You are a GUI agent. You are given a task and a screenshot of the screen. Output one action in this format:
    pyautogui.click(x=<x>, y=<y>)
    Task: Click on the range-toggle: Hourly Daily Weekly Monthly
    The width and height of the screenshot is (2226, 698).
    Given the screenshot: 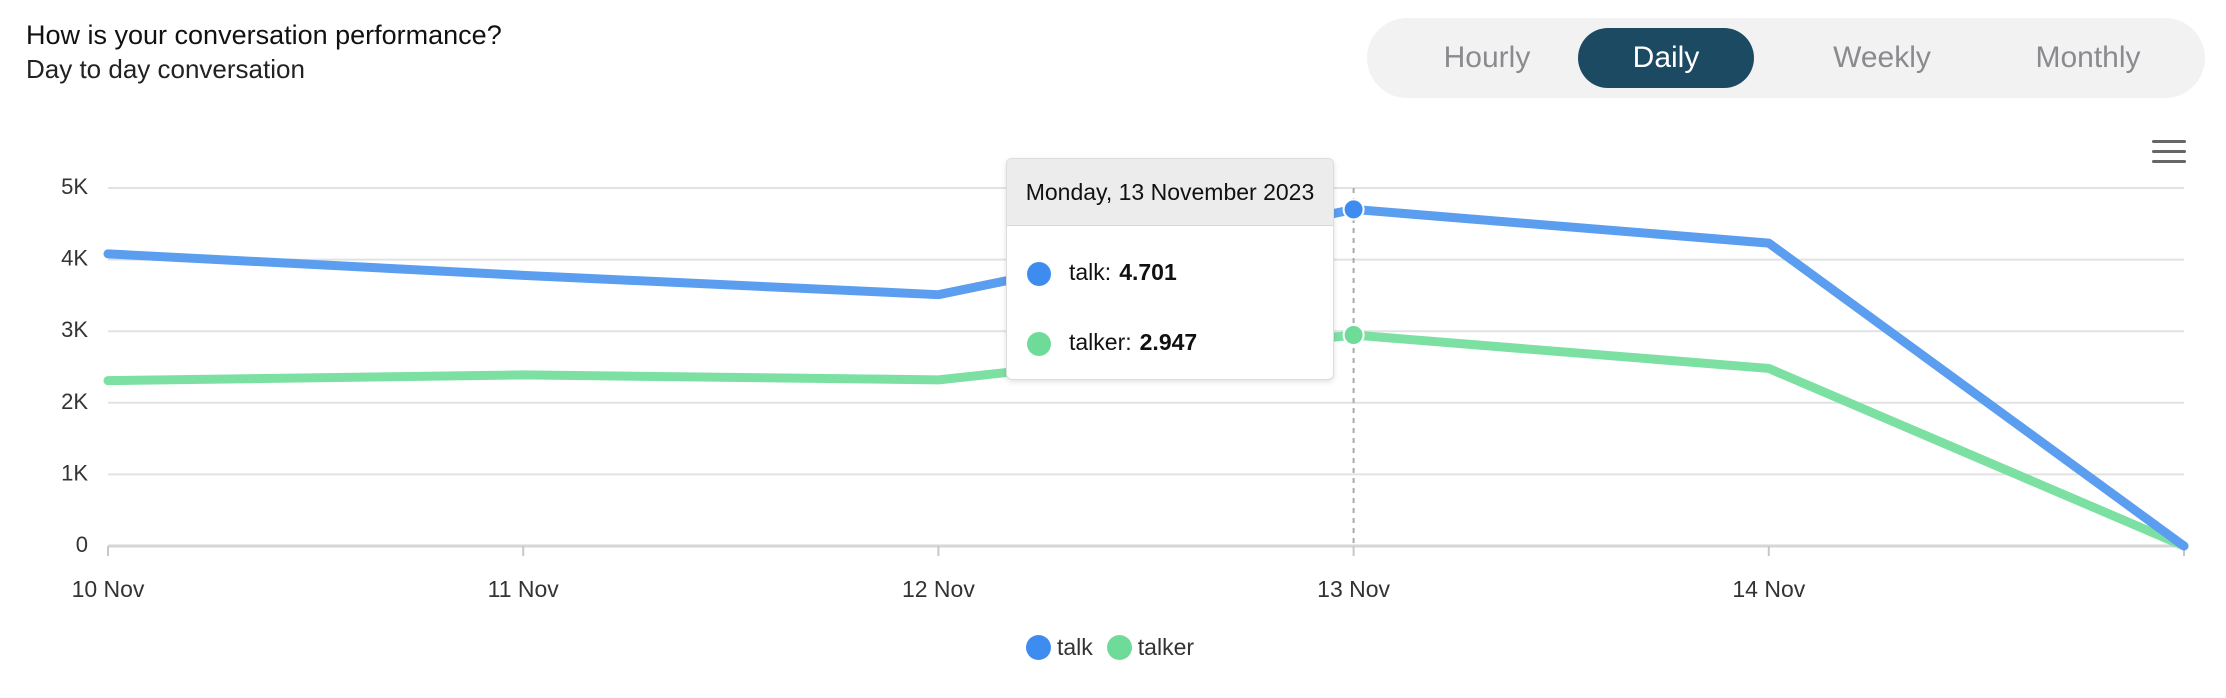 What is the action you would take?
    pyautogui.click(x=1786, y=58)
    